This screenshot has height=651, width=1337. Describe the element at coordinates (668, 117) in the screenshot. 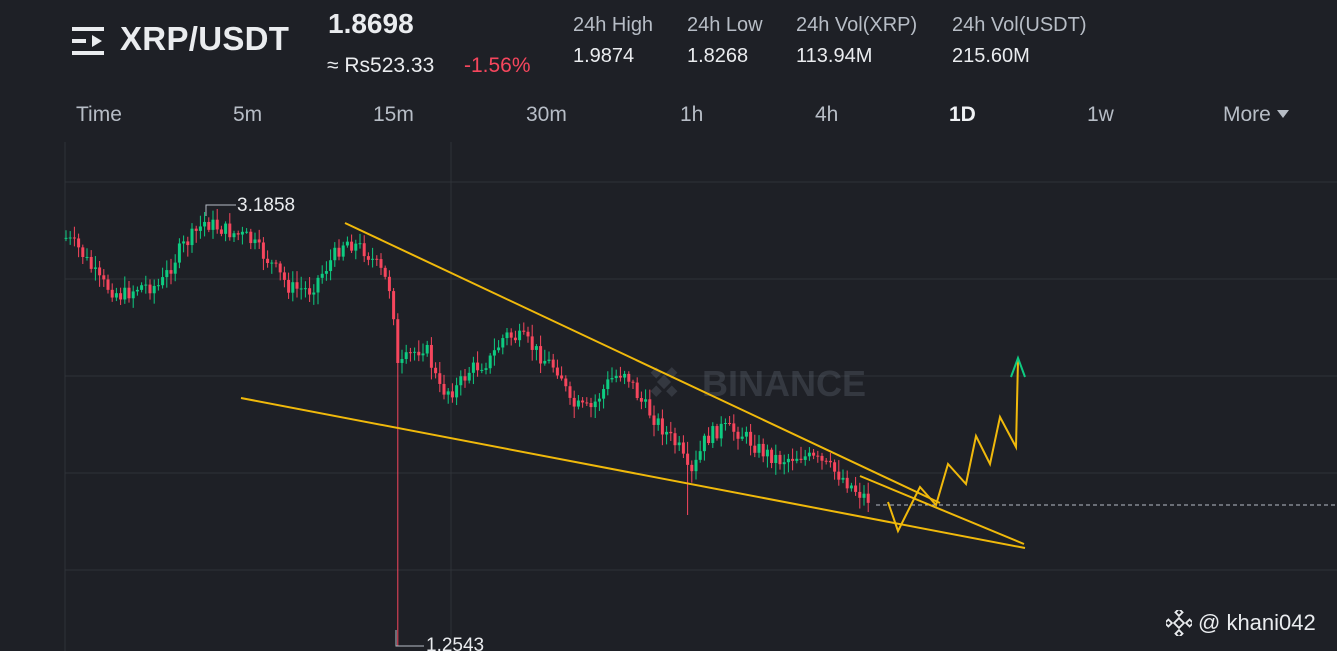

I see `interval-tabs: Time 5m 15m 30m 1h 4h 1D 1w More` at that location.